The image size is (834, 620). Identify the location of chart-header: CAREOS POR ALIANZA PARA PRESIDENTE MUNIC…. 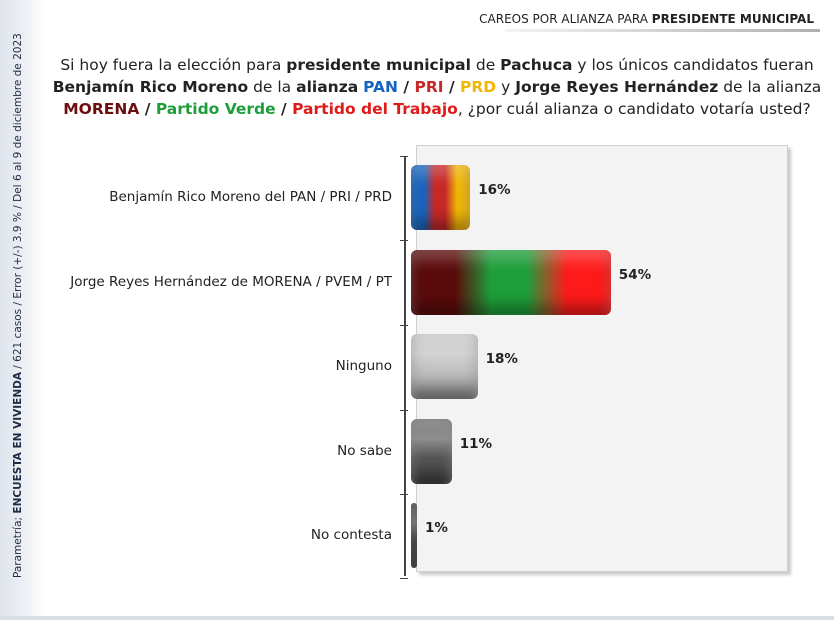
(646, 19).